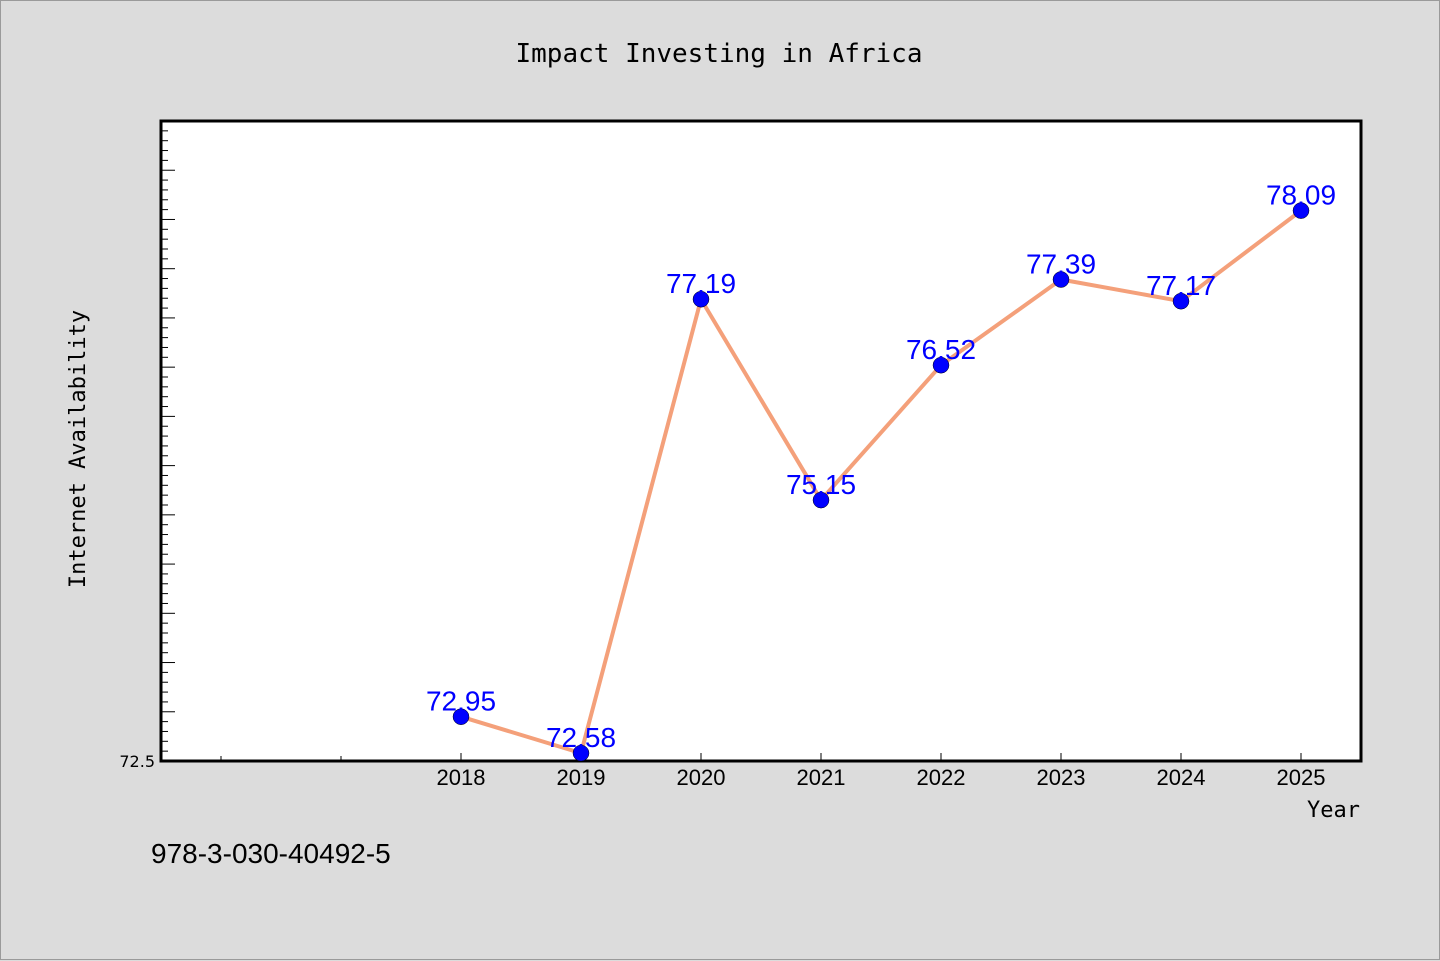 The width and height of the screenshot is (1440, 961). Describe the element at coordinates (461, 701) in the screenshot. I see `data-label: 72.95` at that location.